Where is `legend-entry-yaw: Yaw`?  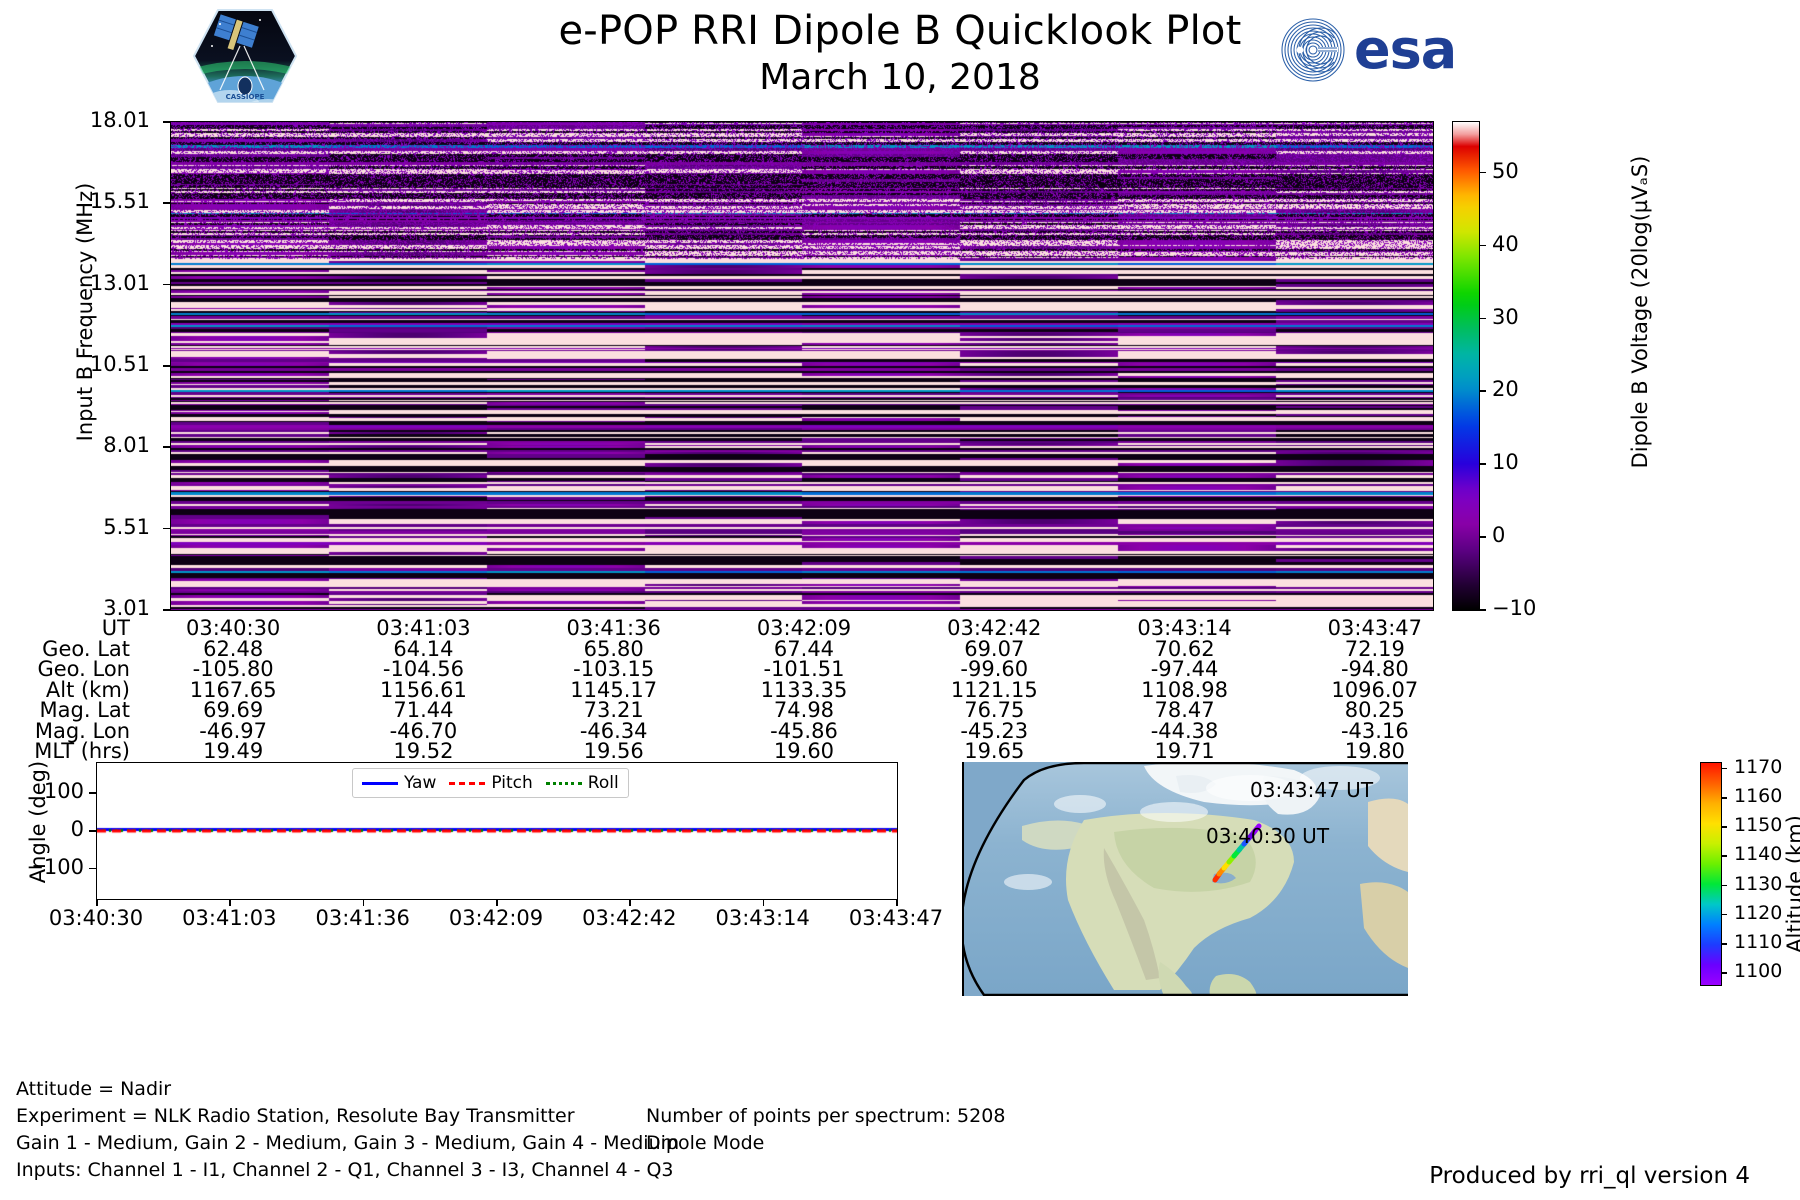
legend-entry-yaw: Yaw is located at coordinates (399, 783).